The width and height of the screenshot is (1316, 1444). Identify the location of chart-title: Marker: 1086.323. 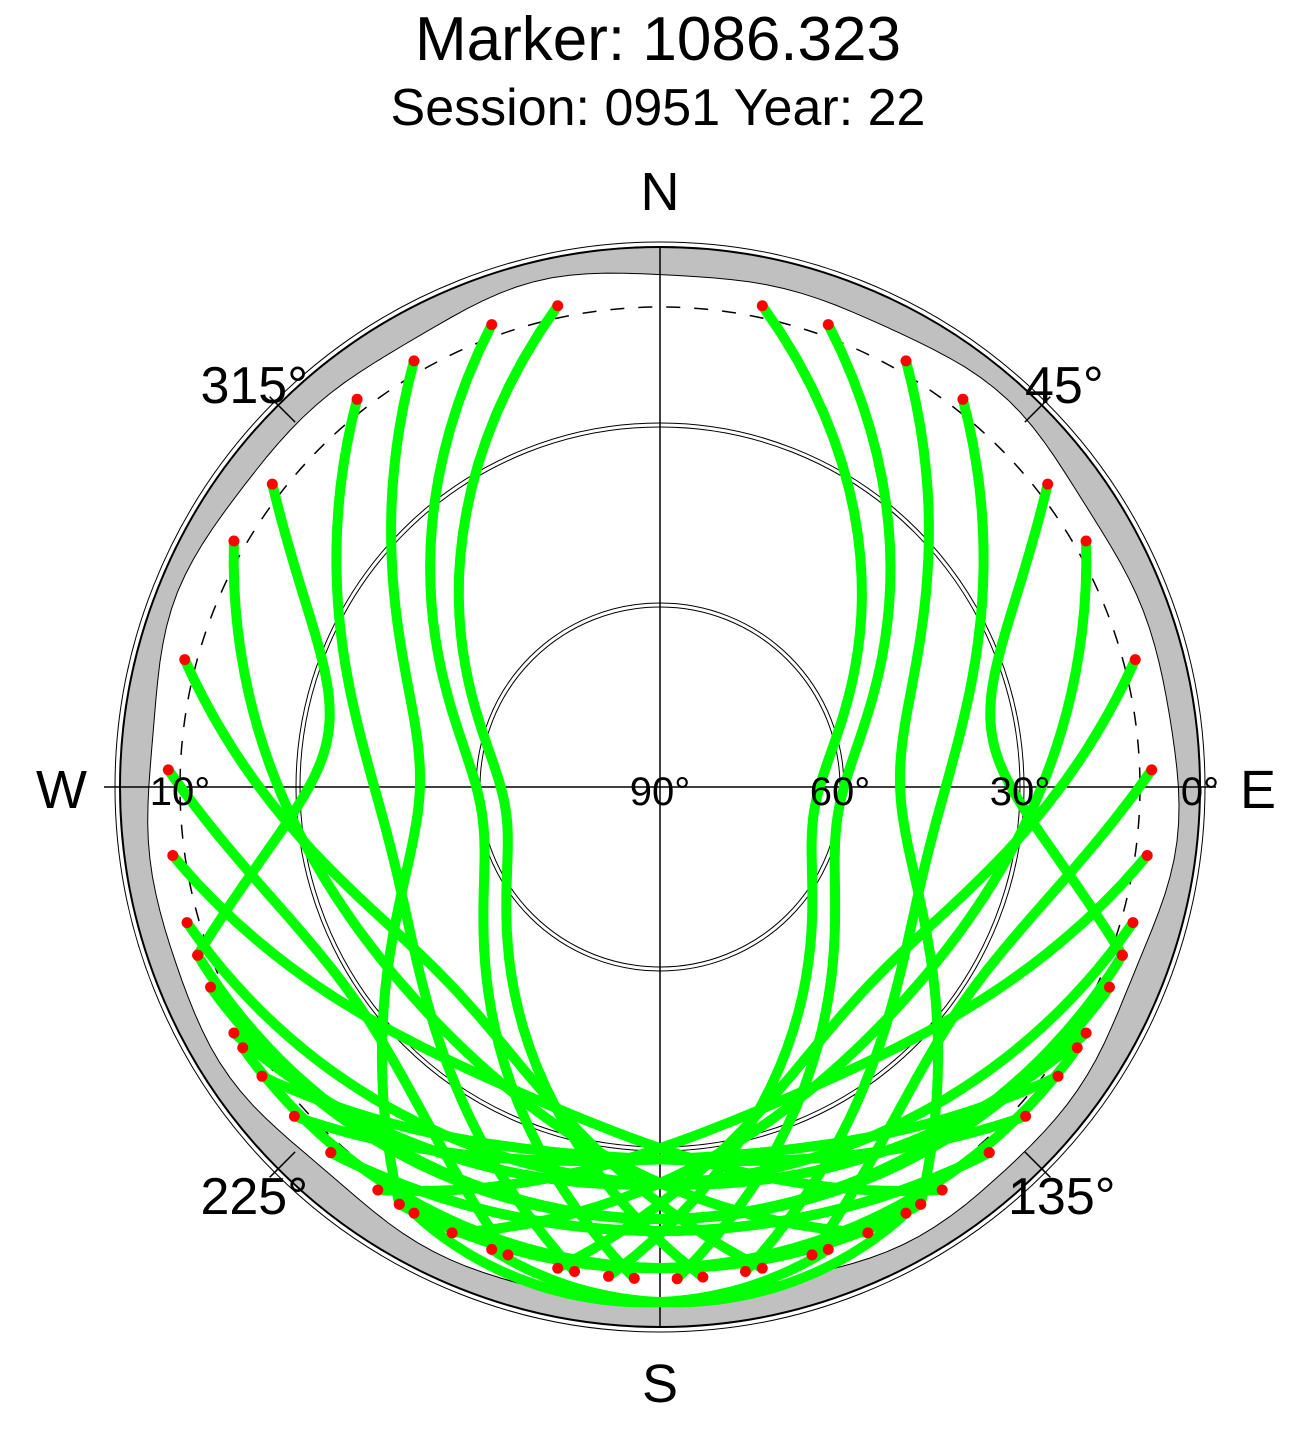
(658, 39).